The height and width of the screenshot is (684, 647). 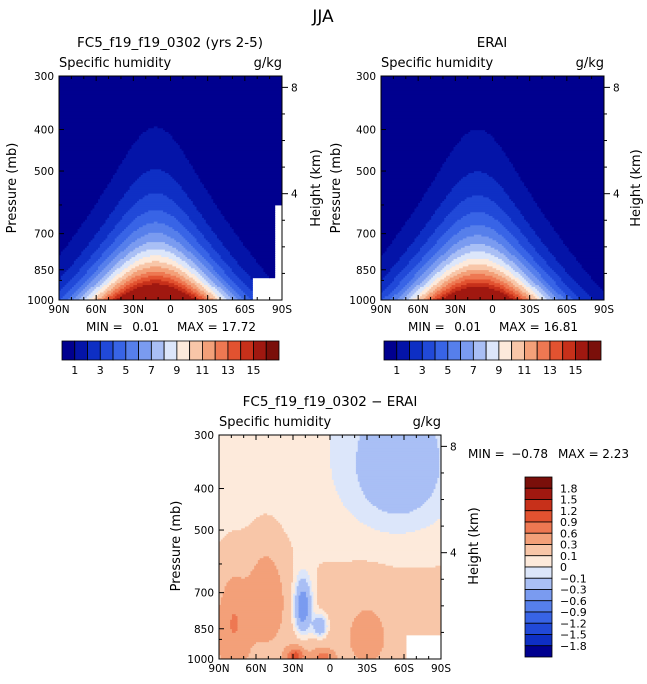 What do you see at coordinates (426, 327) in the screenshot?
I see `min-label: MIN =` at bounding box center [426, 327].